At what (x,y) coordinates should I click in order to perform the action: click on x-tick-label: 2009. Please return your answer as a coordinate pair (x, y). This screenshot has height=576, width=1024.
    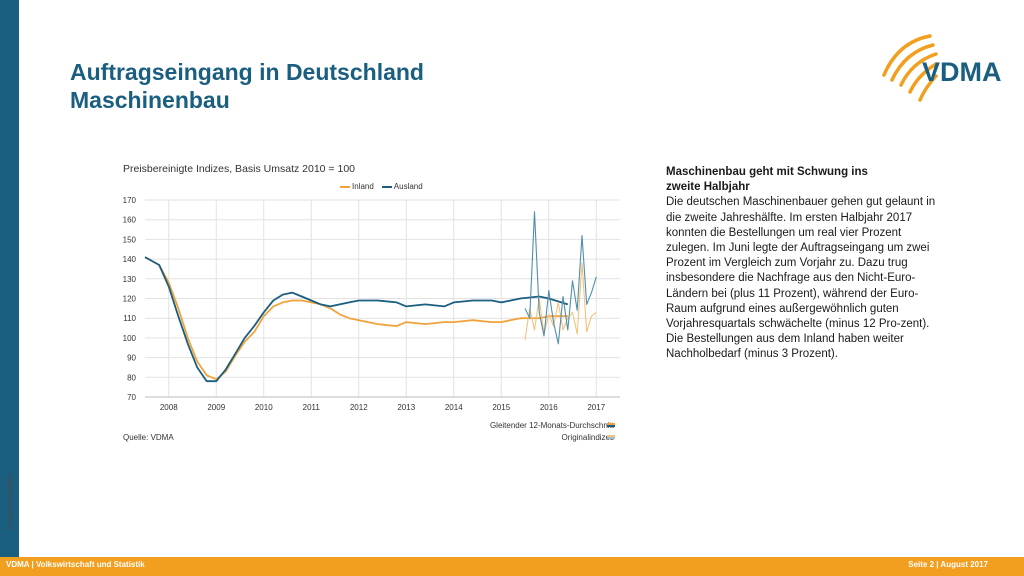
    Looking at the image, I should click on (216, 407).